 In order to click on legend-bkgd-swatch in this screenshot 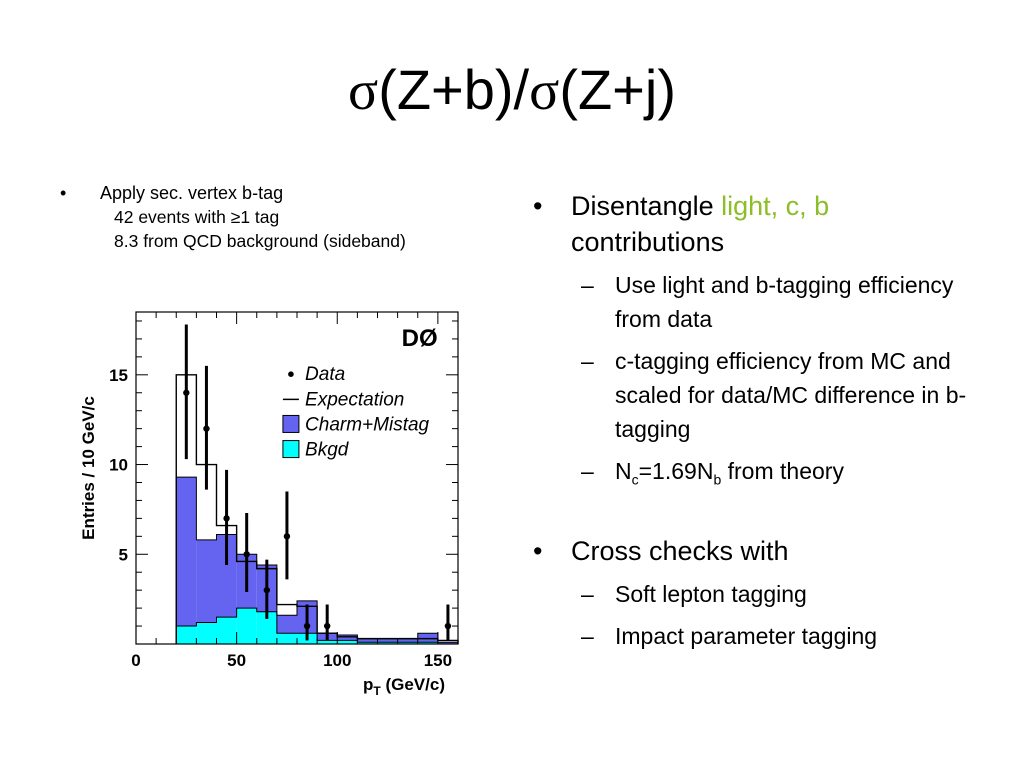, I will do `click(291, 449)`.